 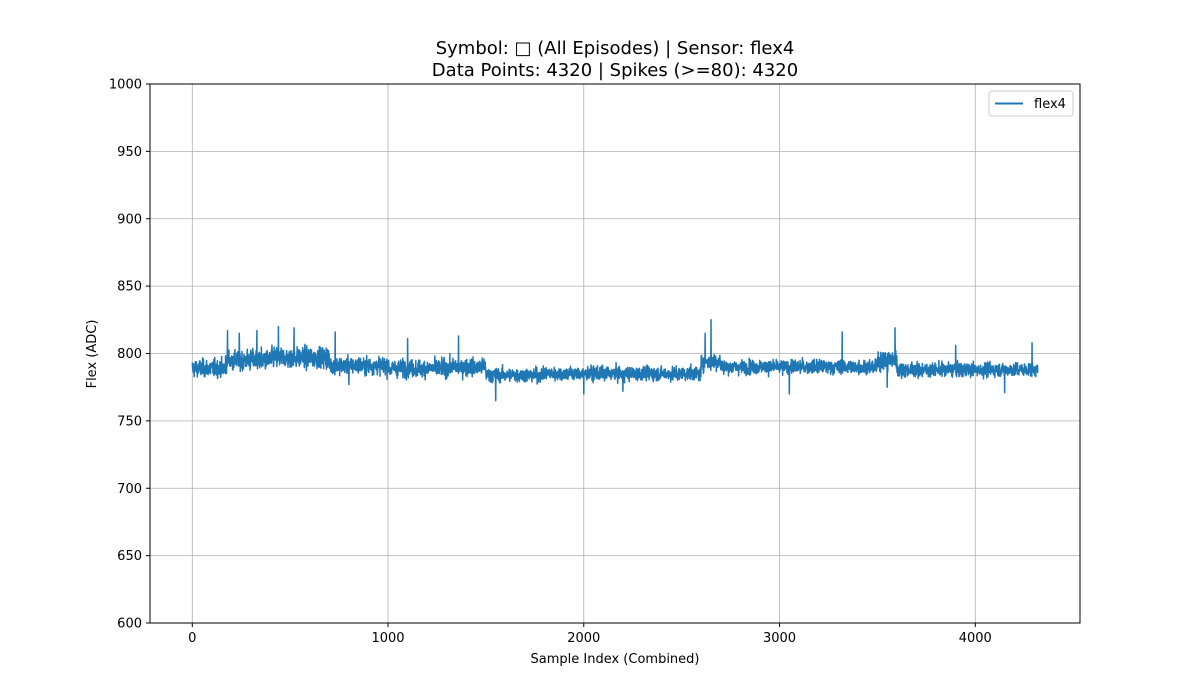 What do you see at coordinates (192, 638) in the screenshot?
I see `x-tick-label: 0` at bounding box center [192, 638].